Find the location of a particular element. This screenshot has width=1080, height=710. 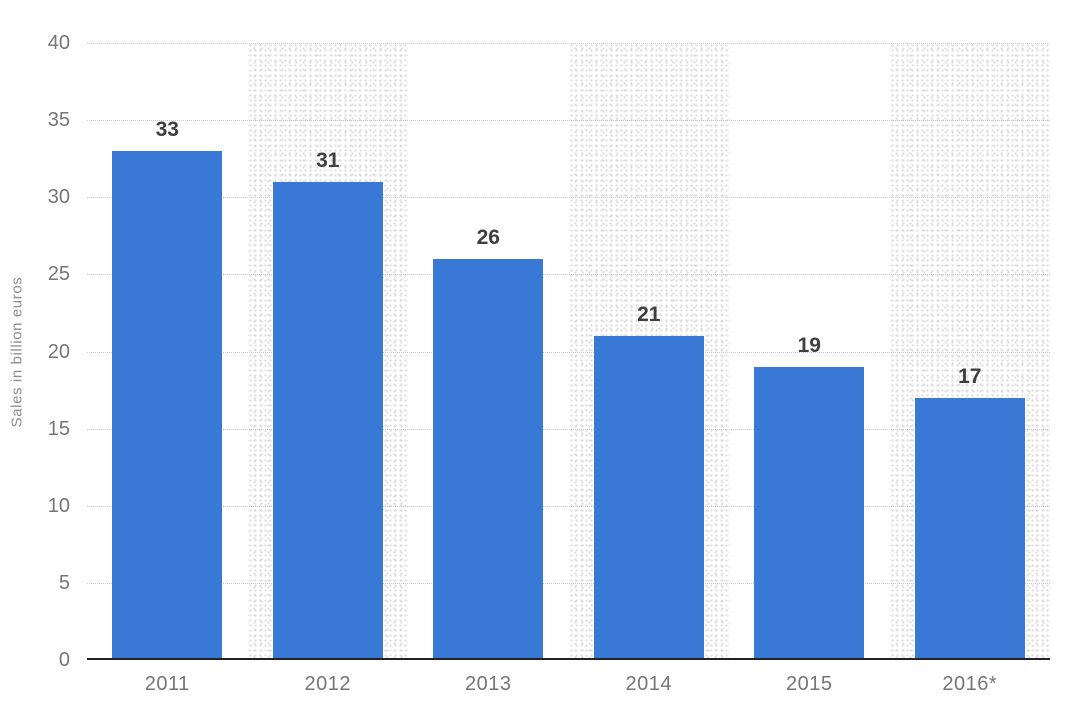

x-axis-label: 2015 is located at coordinates (809, 684).